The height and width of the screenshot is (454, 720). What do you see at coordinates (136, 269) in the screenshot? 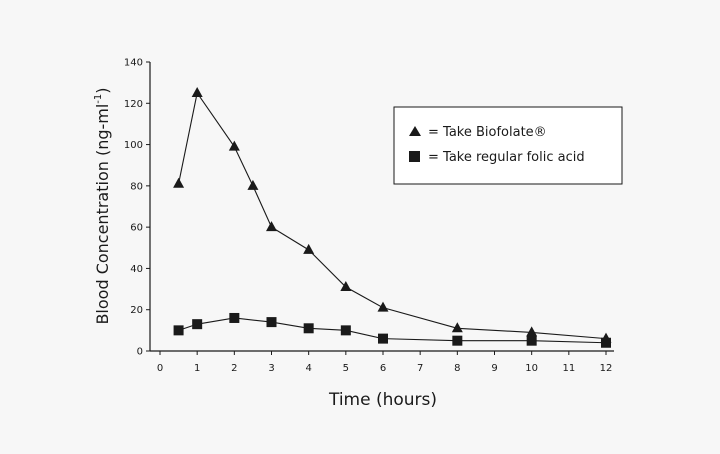
I see `y-tick-label: 40` at bounding box center [136, 269].